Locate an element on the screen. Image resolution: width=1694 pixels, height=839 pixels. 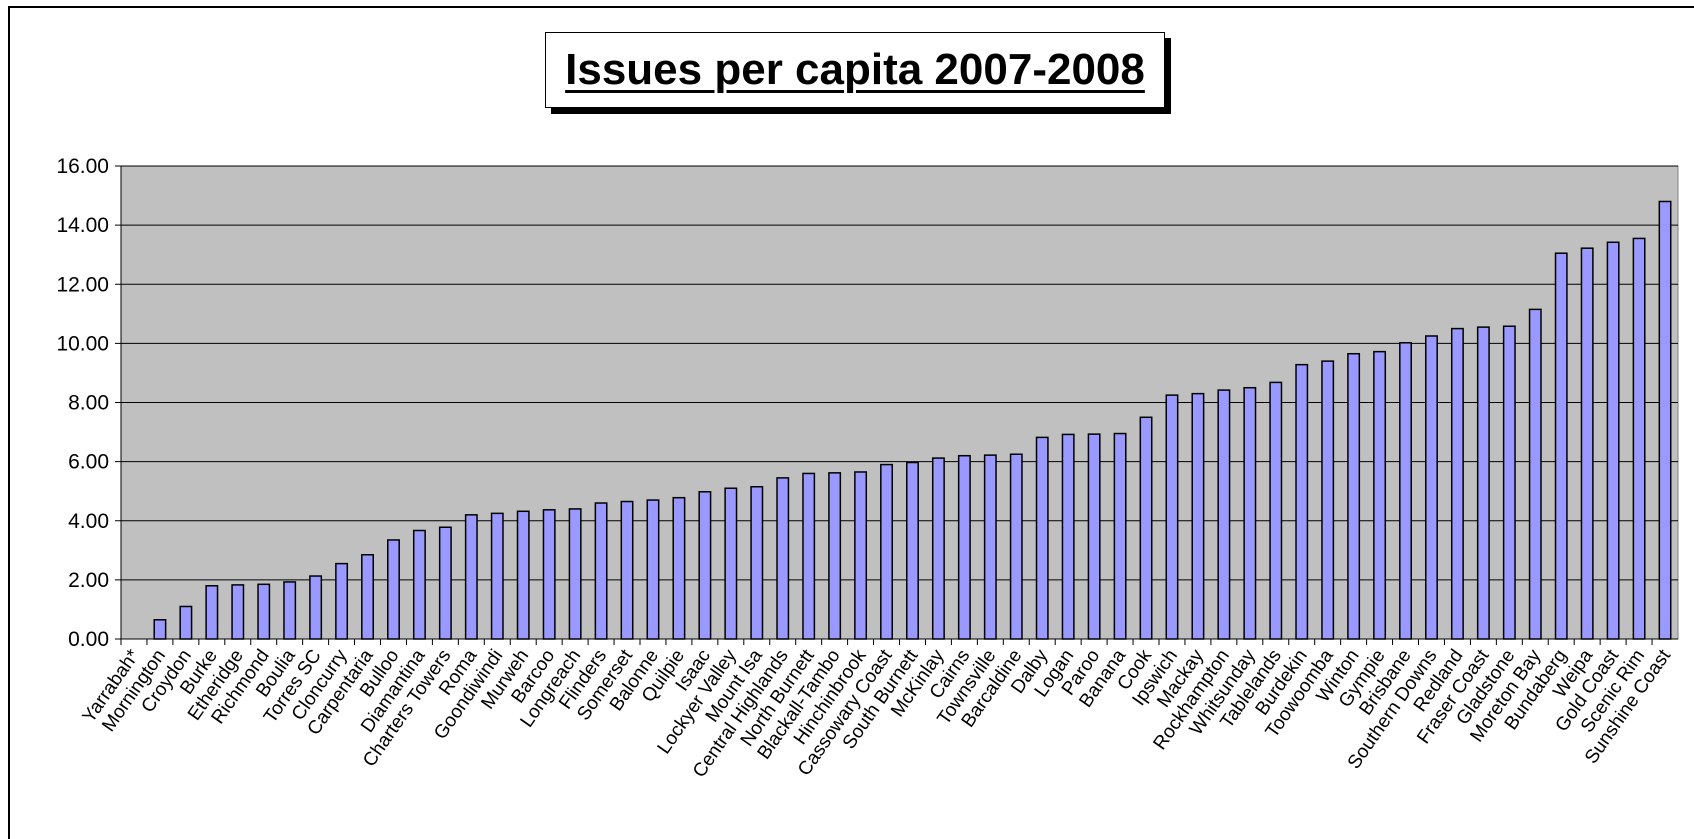
bar-whitsunday is located at coordinates (1250, 513).